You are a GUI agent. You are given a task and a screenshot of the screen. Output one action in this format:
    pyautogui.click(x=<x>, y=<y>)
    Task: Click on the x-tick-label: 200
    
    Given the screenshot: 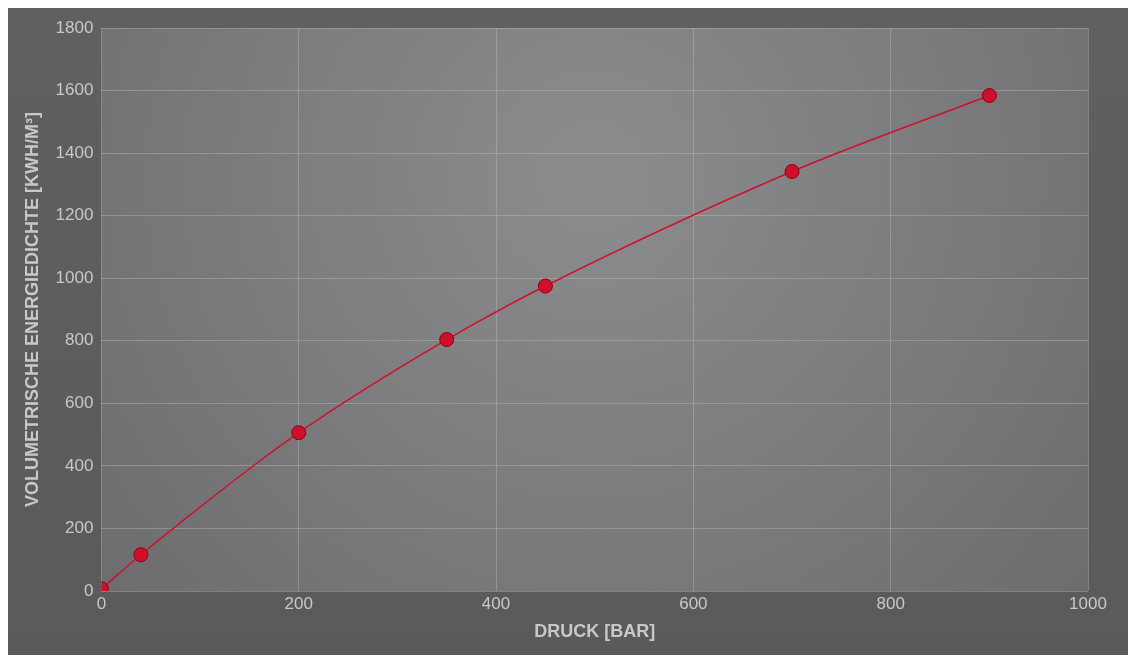 What is the action you would take?
    pyautogui.click(x=298, y=603)
    